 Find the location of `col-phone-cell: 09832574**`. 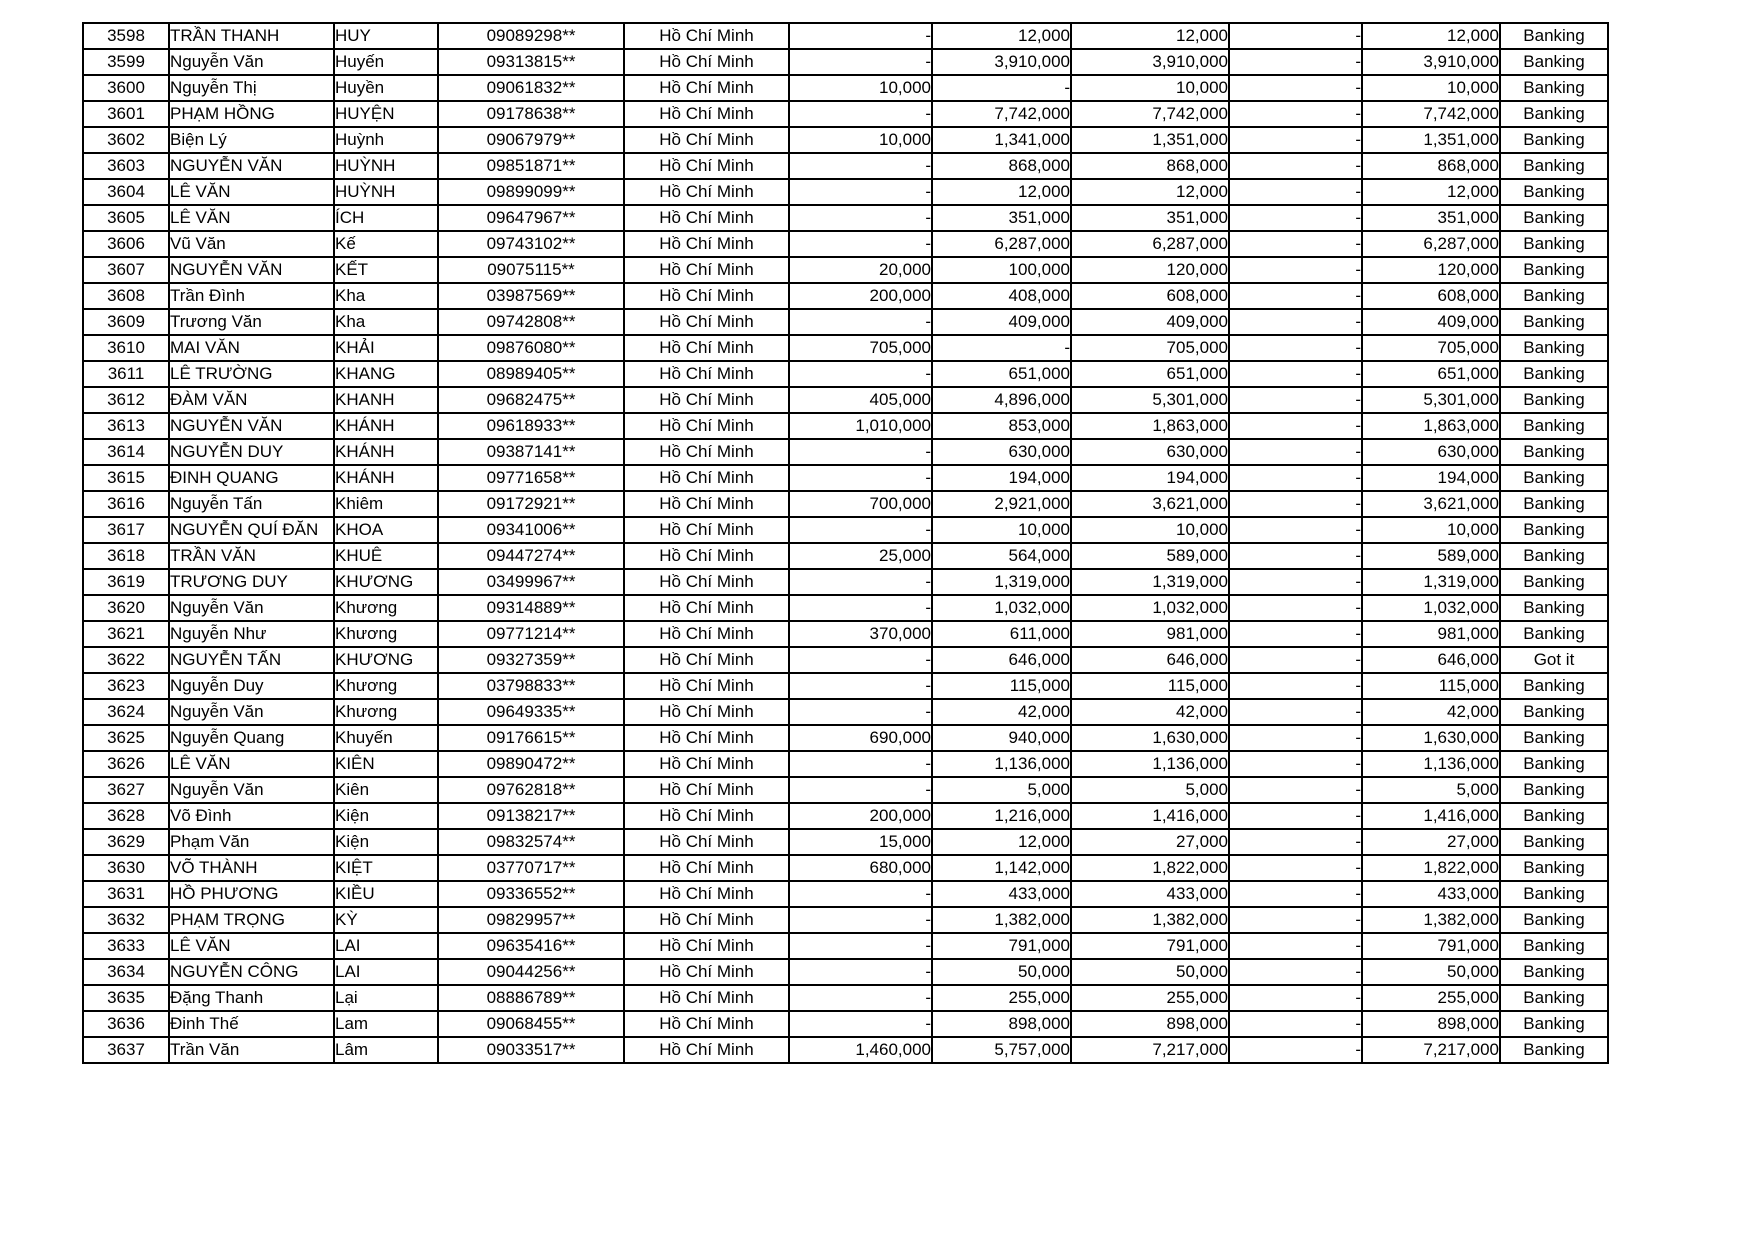

col-phone-cell: 09832574** is located at coordinates (531, 842).